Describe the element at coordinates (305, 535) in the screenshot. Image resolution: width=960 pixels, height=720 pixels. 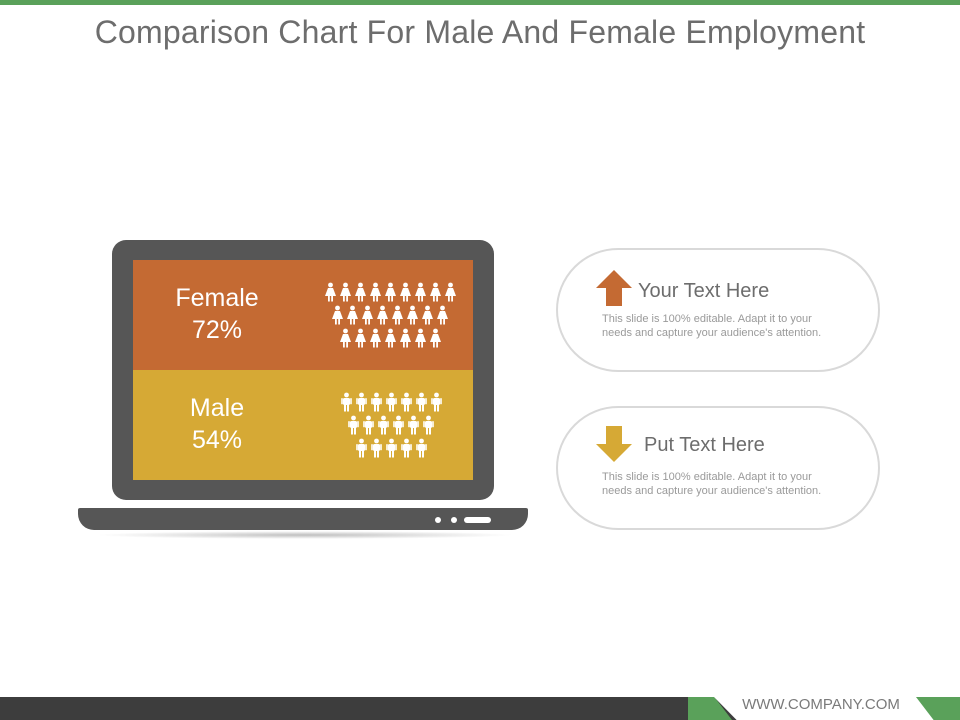
I see `laptop-shadow` at that location.